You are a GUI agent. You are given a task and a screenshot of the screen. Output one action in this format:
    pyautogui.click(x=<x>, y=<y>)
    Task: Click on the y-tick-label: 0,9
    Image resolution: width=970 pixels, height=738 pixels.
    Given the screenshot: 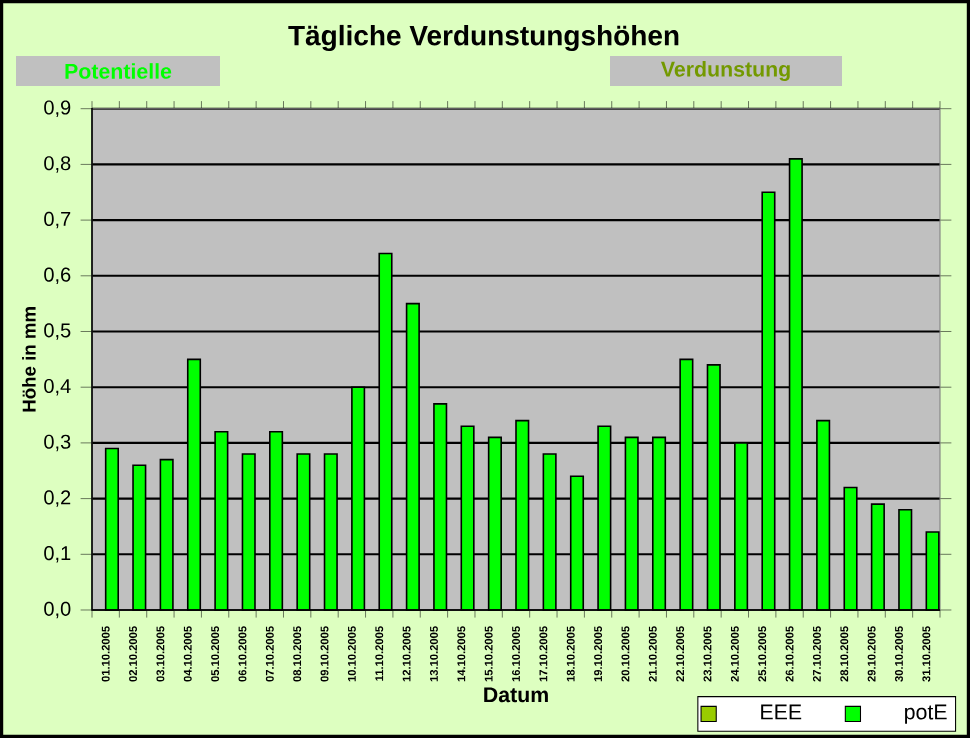 What is the action you would take?
    pyautogui.click(x=57, y=108)
    